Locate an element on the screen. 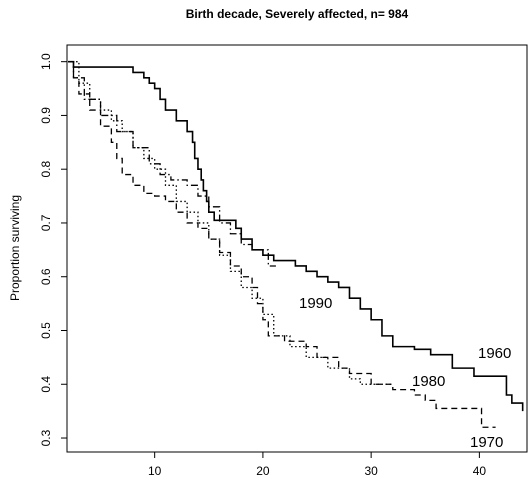 This screenshot has height=491, width=528. y-tick-label: 0.6 is located at coordinates (46, 276).